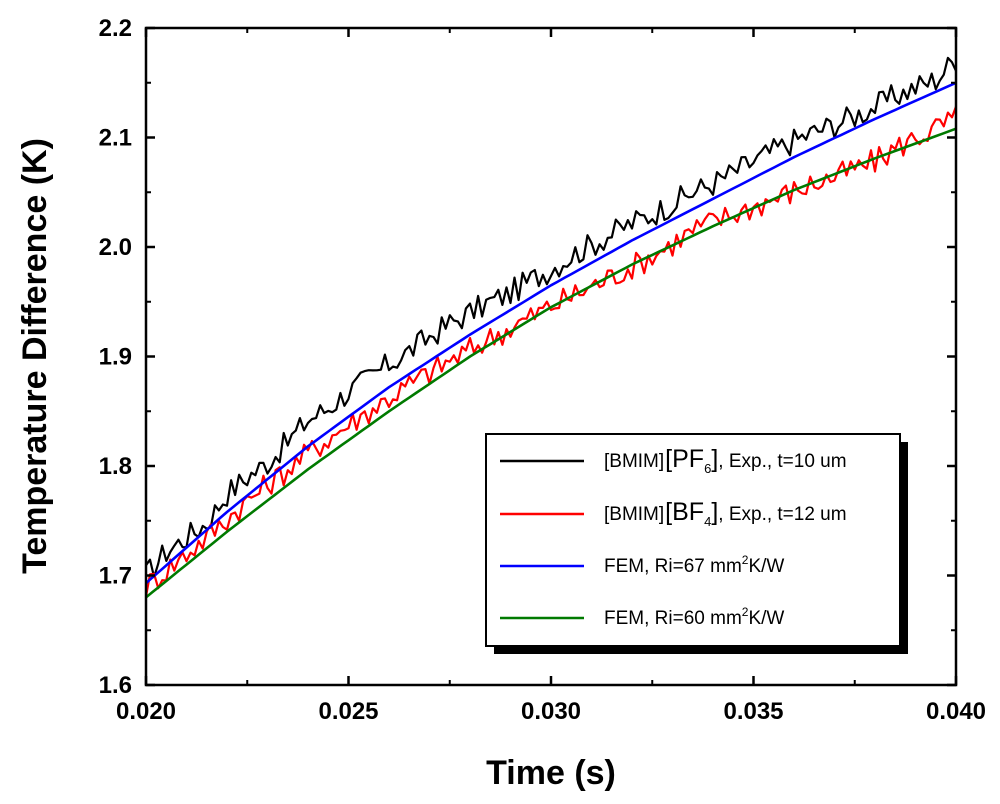 Image resolution: width=1000 pixels, height=804 pixels. What do you see at coordinates (694, 617) in the screenshot?
I see `legend-label-fem-60: FEM, Ri=60 mm2K/W` at bounding box center [694, 617].